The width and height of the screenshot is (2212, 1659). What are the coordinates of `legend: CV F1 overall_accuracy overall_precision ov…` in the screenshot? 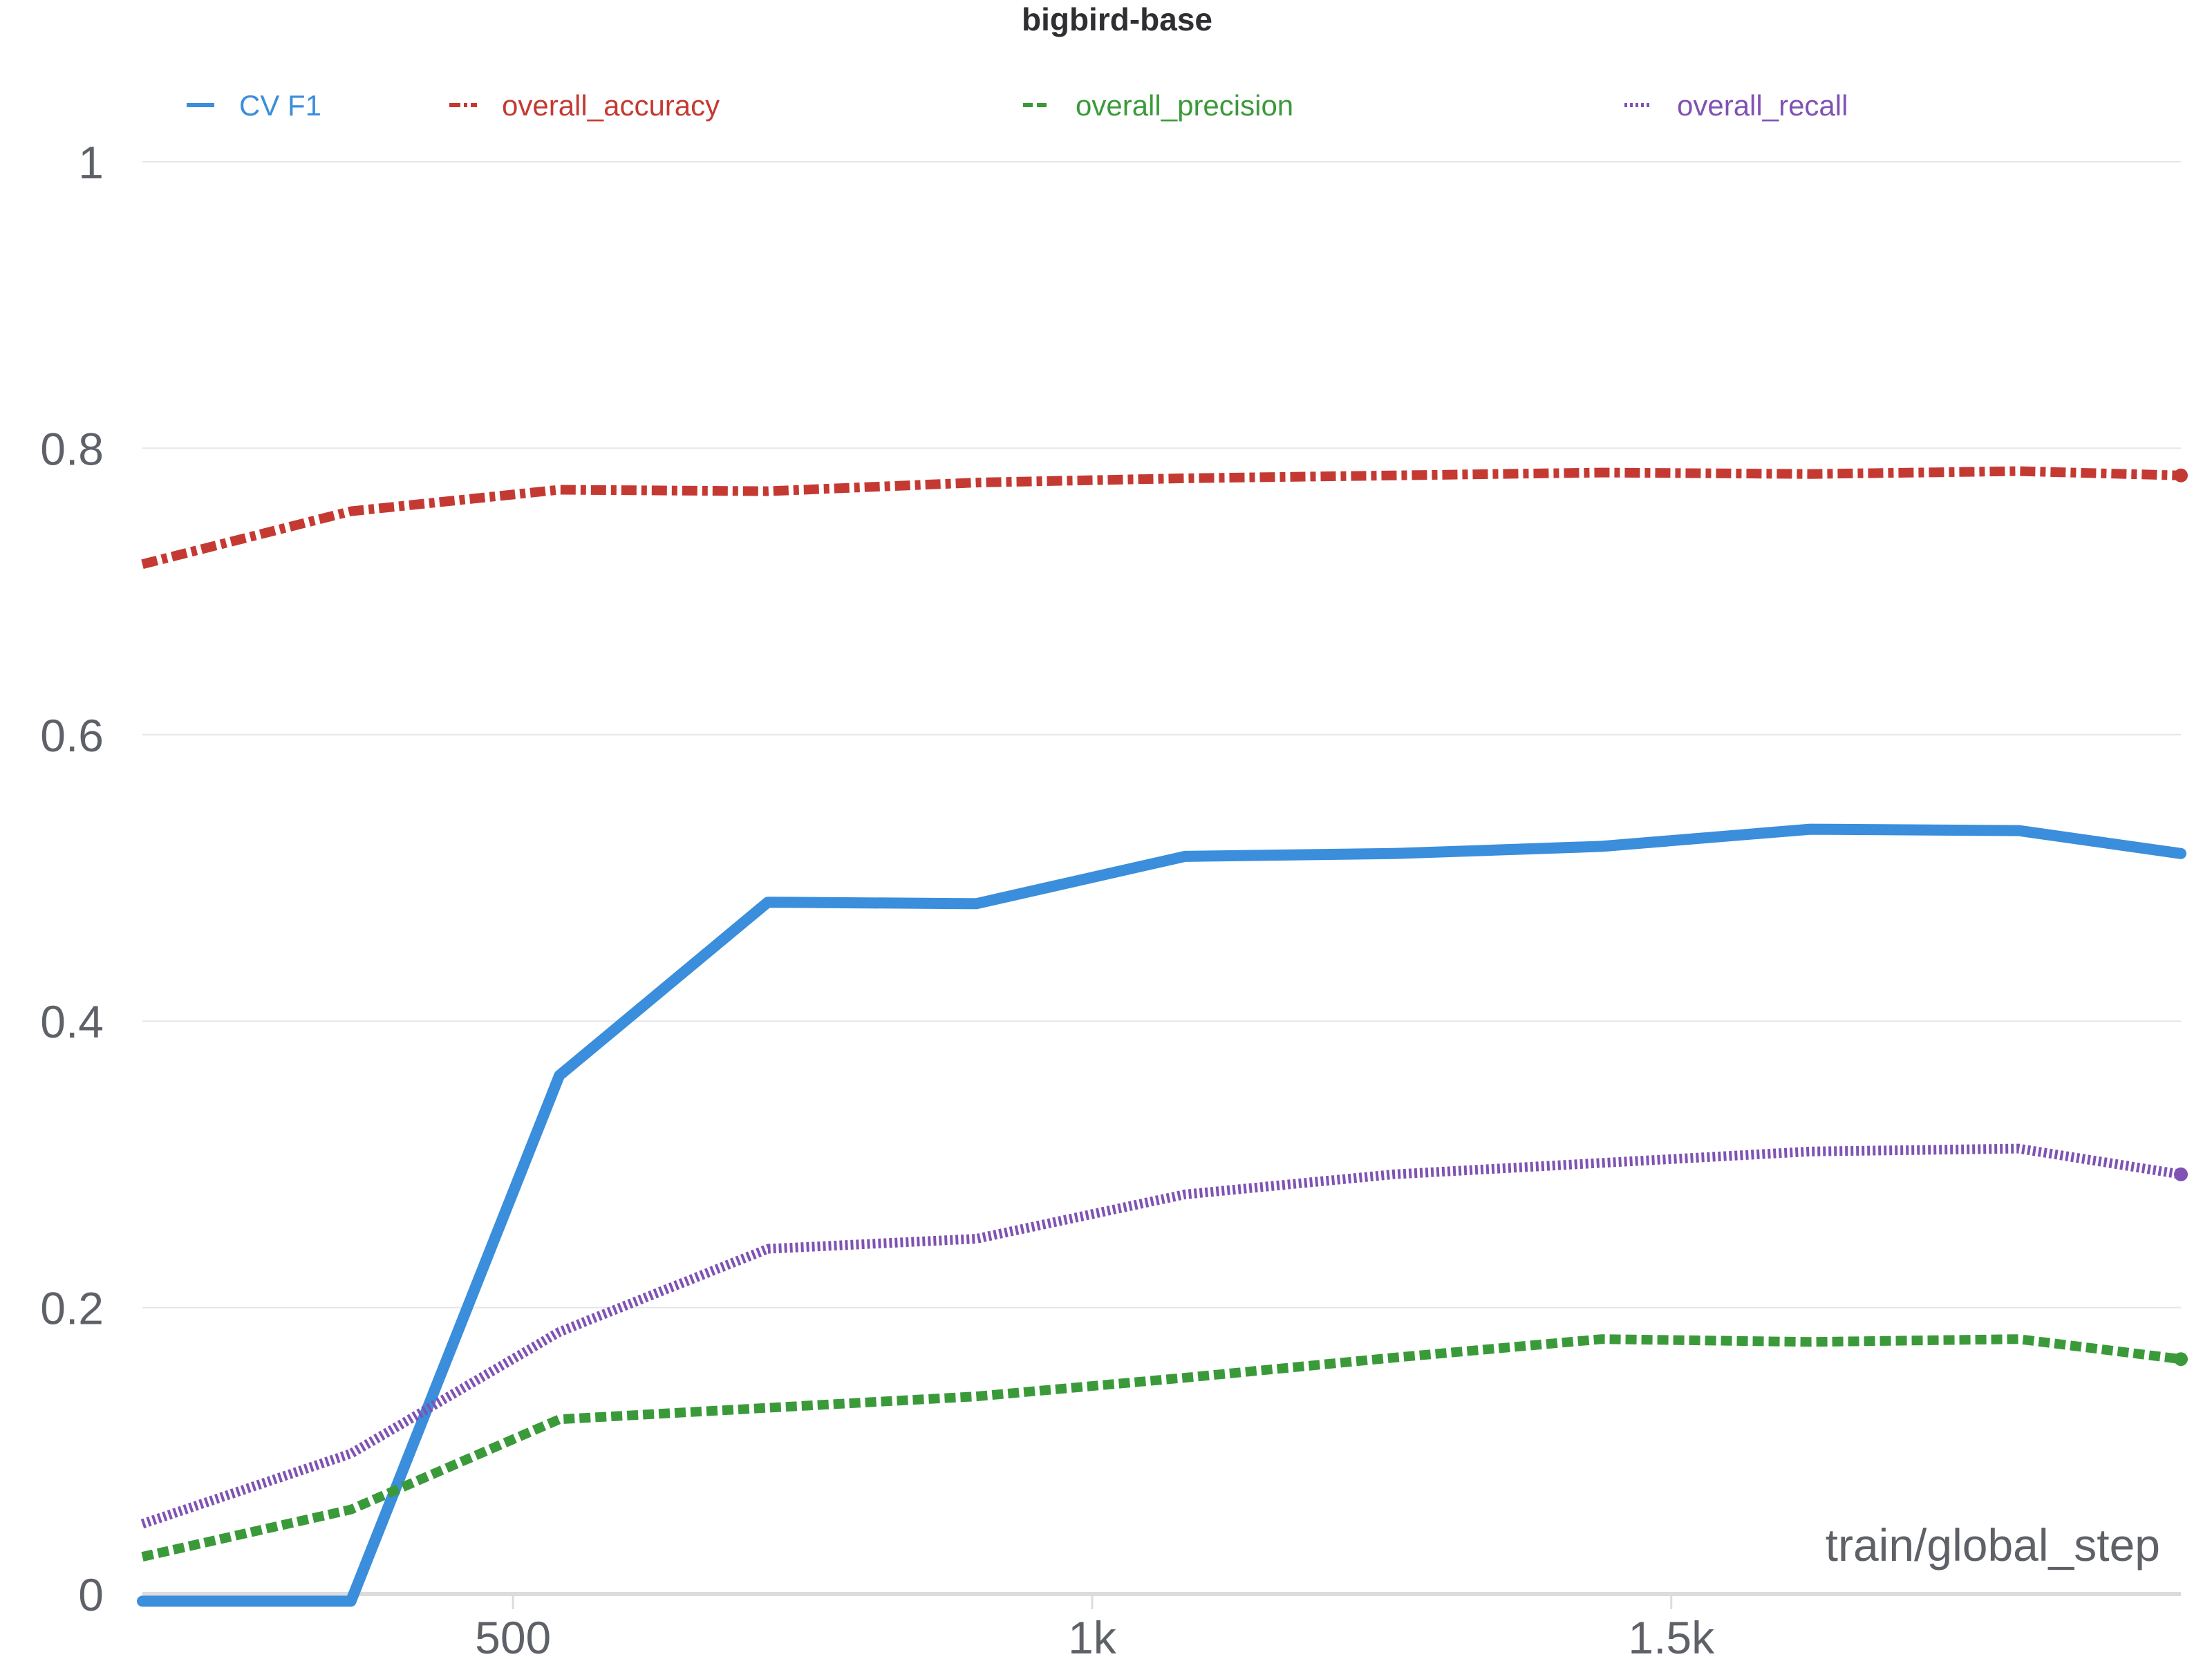 It's located at (1018, 106).